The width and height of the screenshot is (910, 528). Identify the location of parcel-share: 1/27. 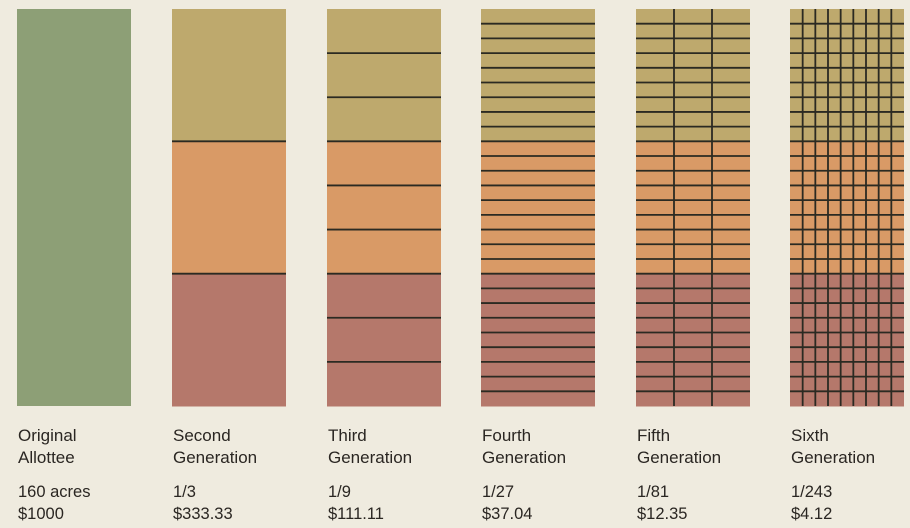
(498, 492).